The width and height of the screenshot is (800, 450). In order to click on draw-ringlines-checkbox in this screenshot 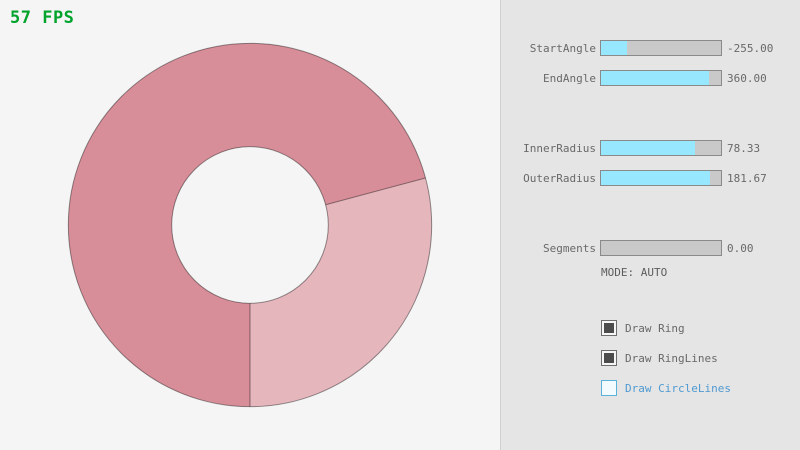, I will do `click(609, 358)`.